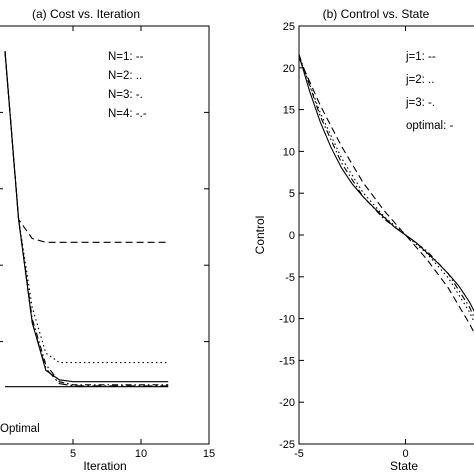 Image resolution: width=474 pixels, height=474 pixels. Describe the element at coordinates (420, 57) in the screenshot. I see `chart-b-legend-entry: j=1: --` at that location.